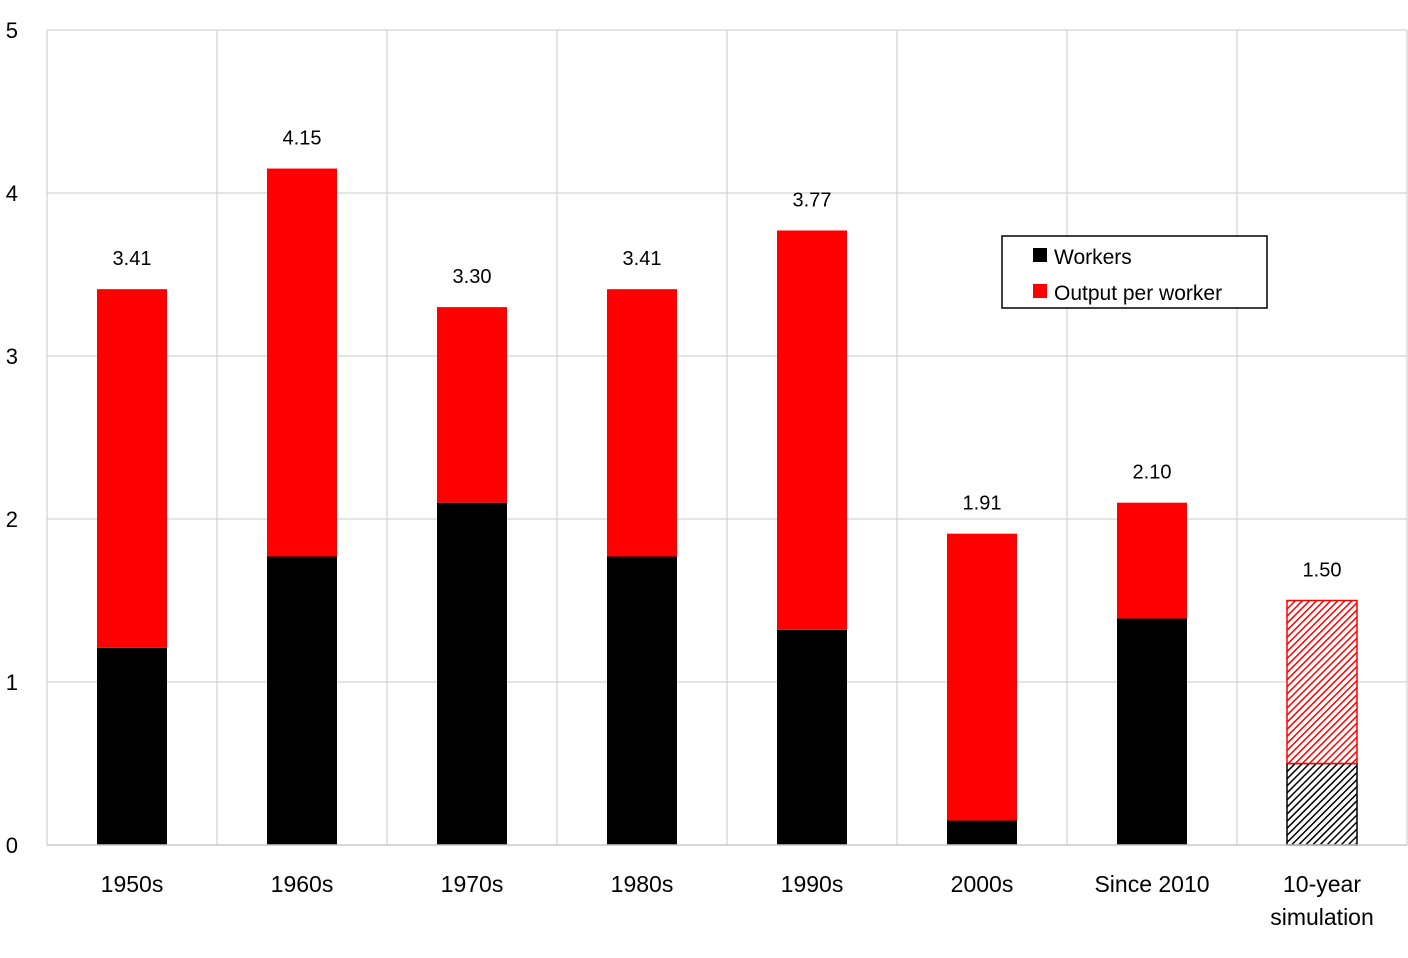  What do you see at coordinates (812, 884) in the screenshot?
I see `x-tick-label: 1990s` at bounding box center [812, 884].